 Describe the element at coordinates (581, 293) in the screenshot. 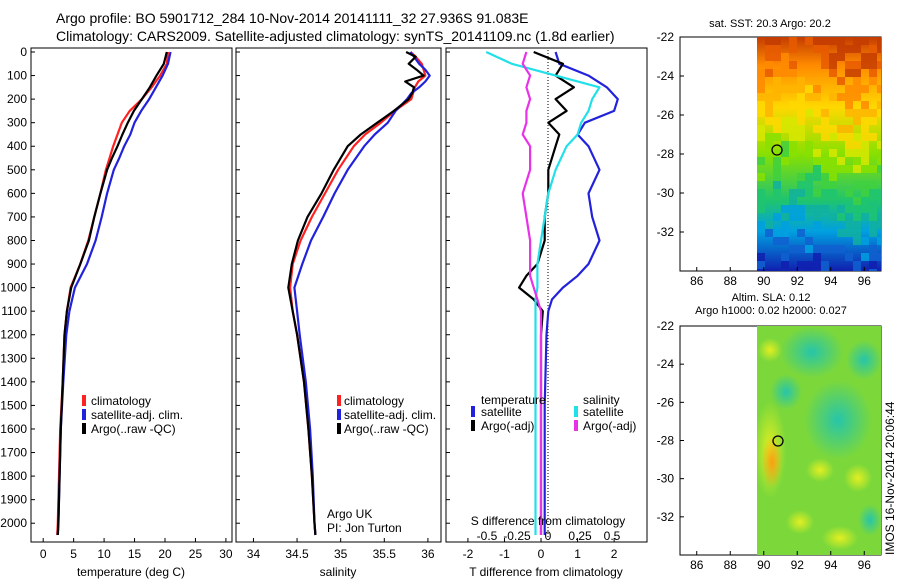

I see `diff-line-temperature-satellite` at that location.